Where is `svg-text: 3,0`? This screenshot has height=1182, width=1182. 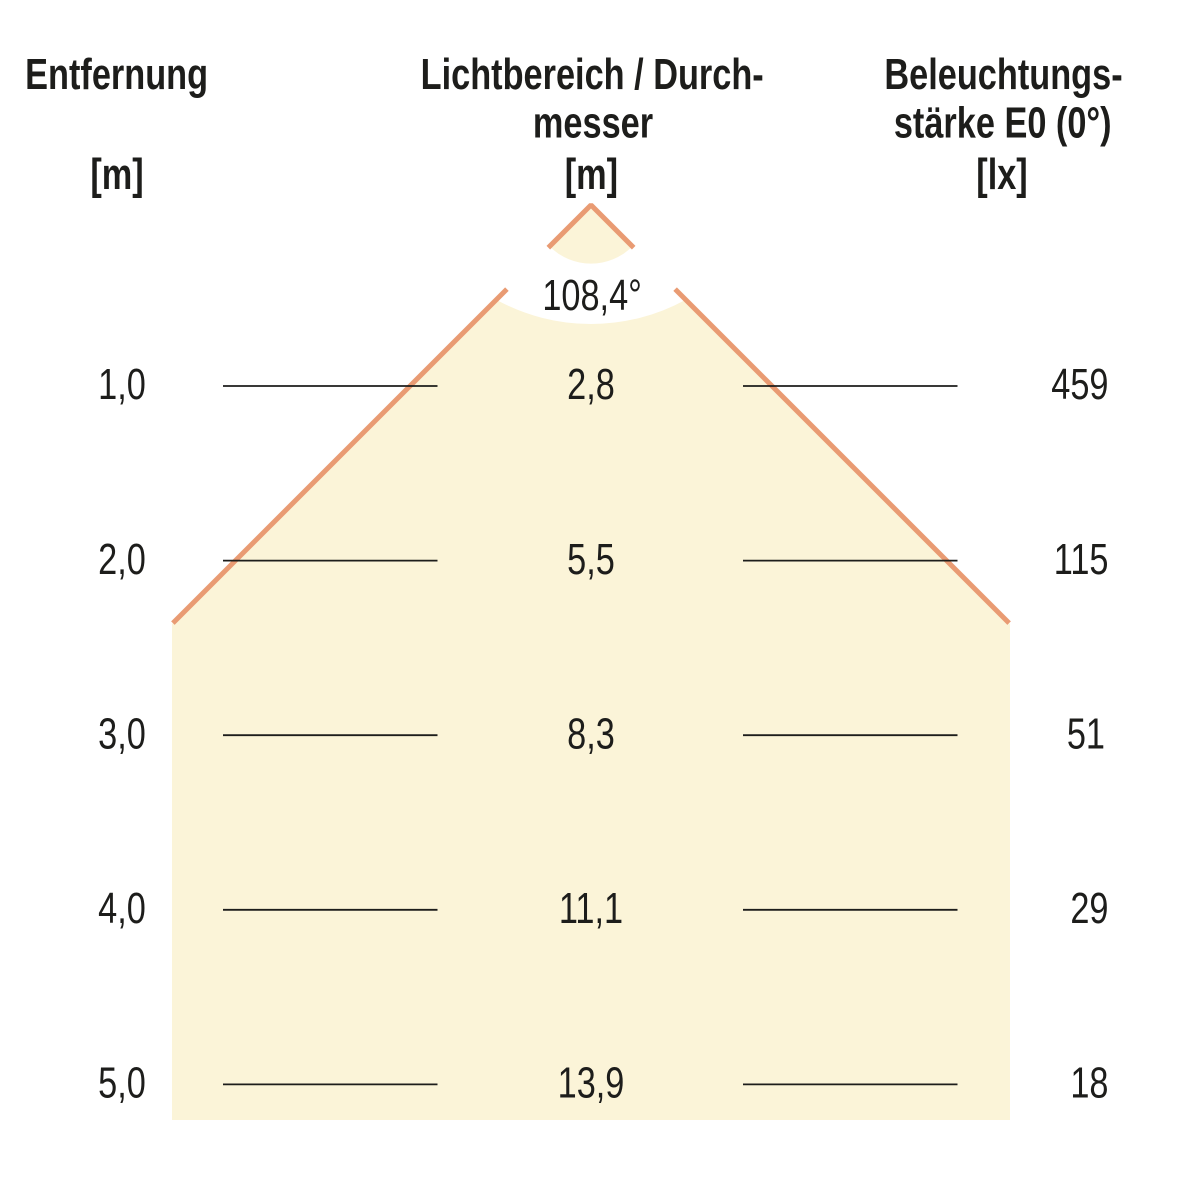
svg-text: 3,0 is located at coordinates (122, 733).